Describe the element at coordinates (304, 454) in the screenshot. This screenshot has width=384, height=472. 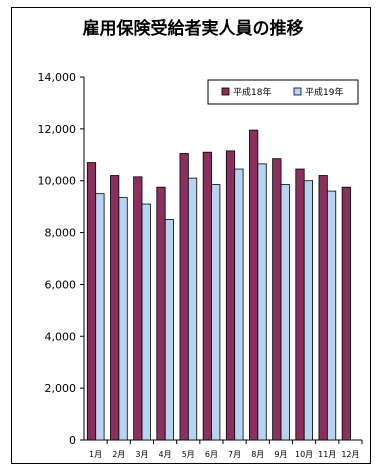
I see `x-tick-label: 10月` at that location.